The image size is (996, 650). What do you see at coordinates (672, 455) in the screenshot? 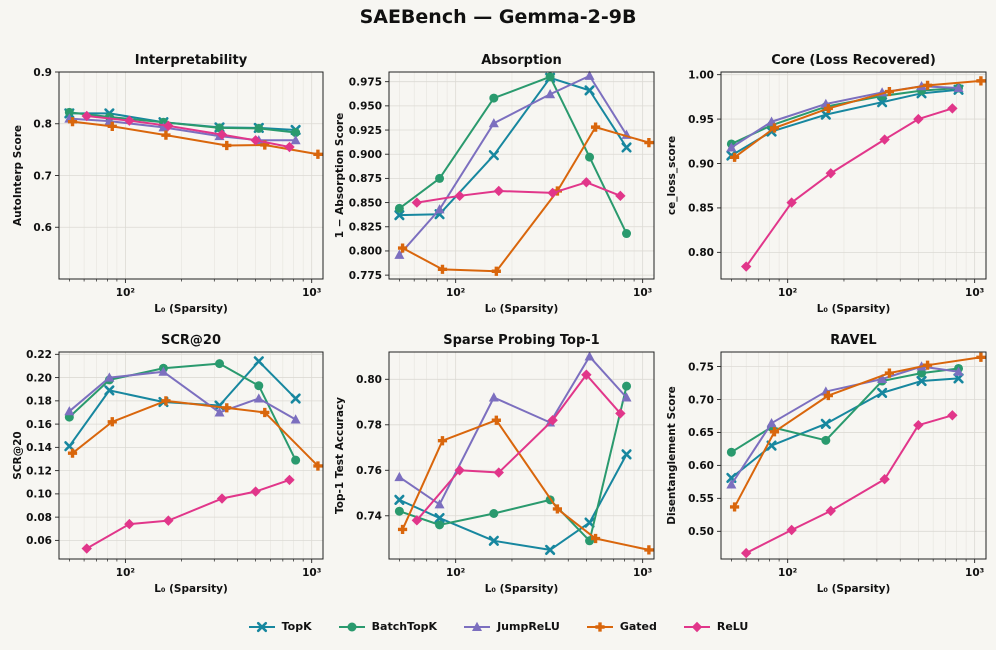
I see `y-axis-label: Disentanglement Score` at bounding box center [672, 455].